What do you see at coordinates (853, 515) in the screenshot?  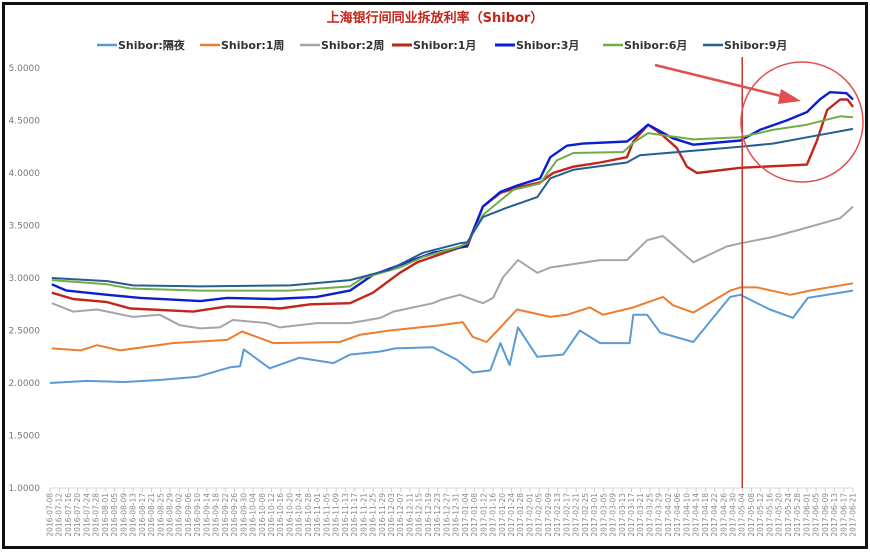 I see `x-tick-label: 2017-06-21` at bounding box center [853, 515].